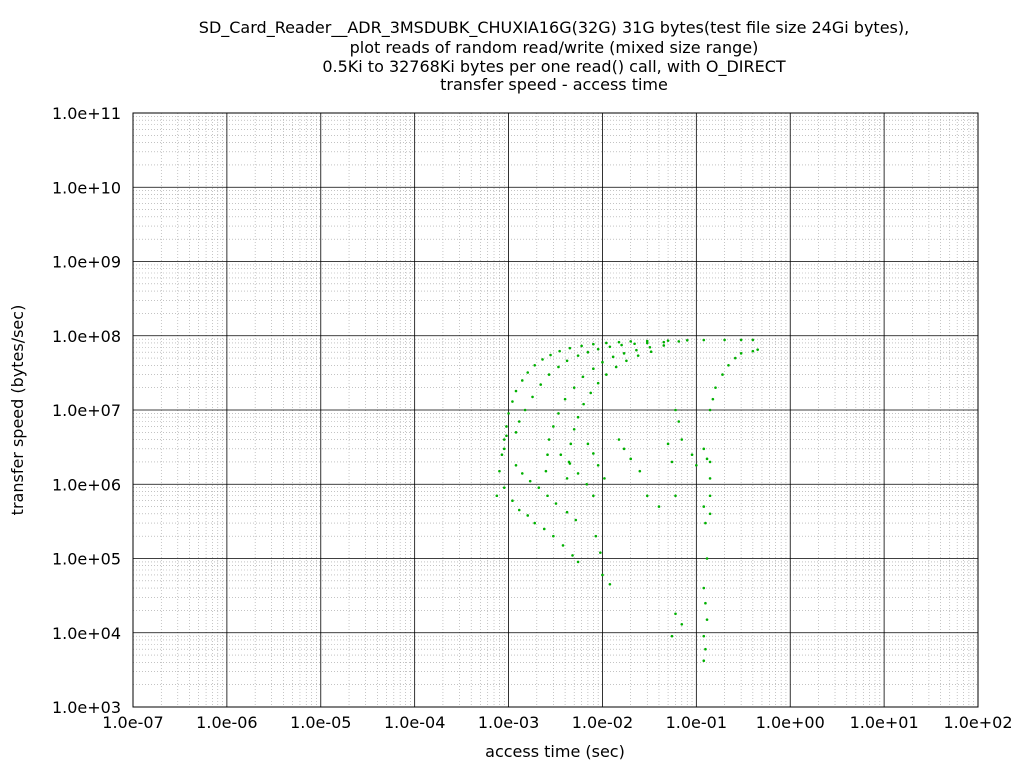 Image resolution: width=1024 pixels, height=768 pixels. I want to click on x-tick-label: 1.0e+02, so click(977, 722).